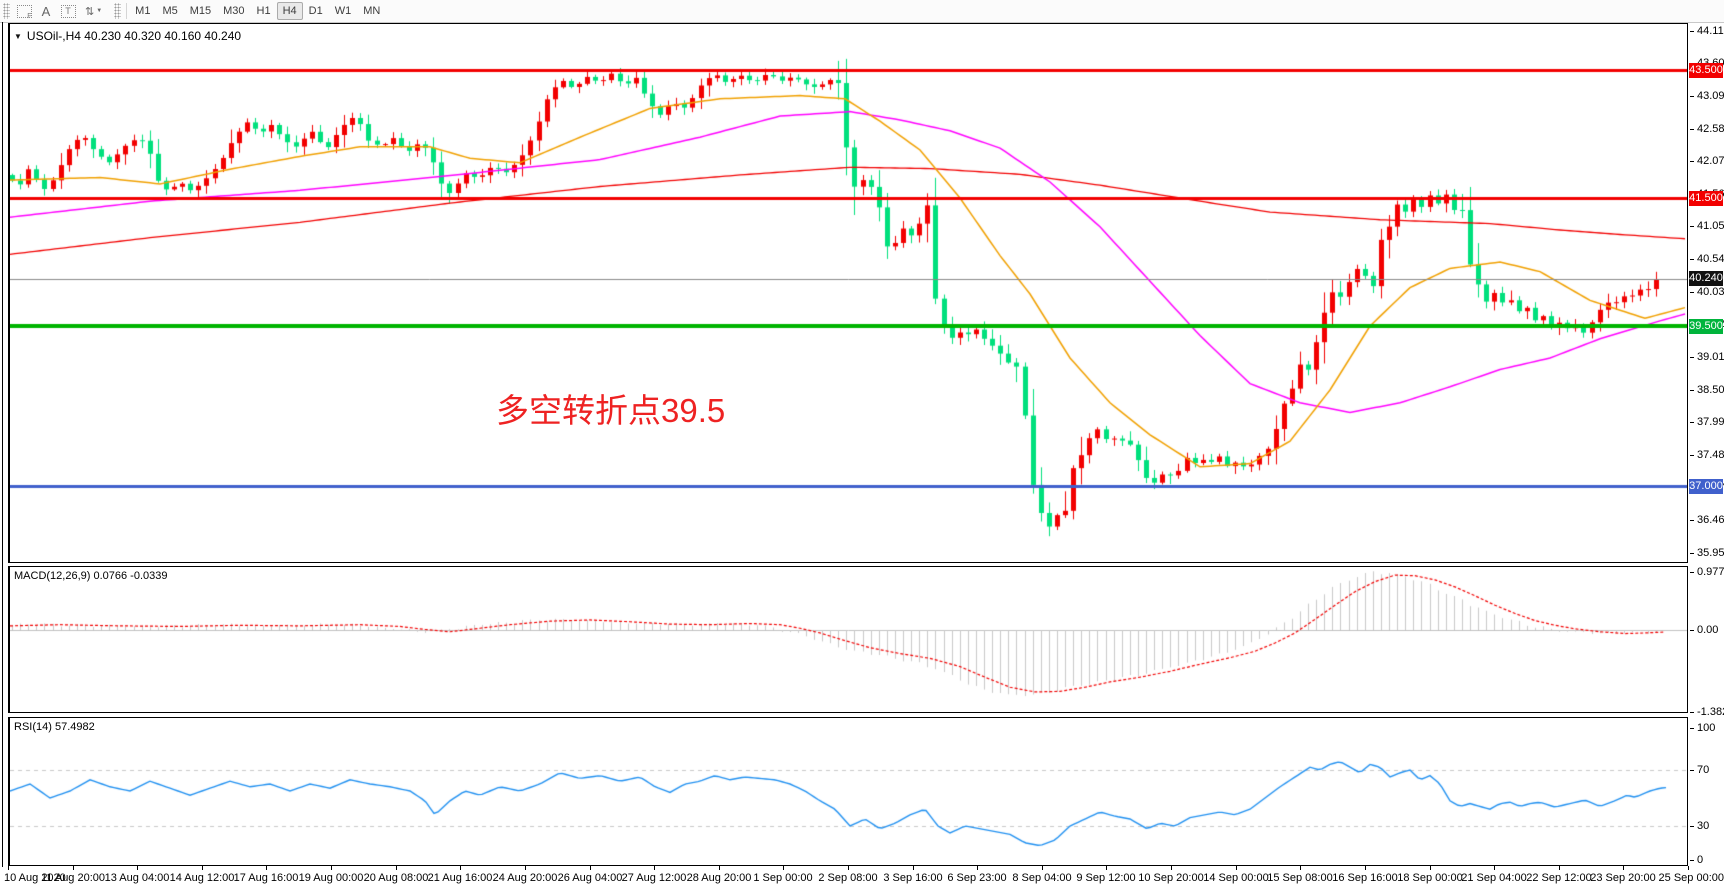 This screenshot has height=890, width=1724. What do you see at coordinates (343, 11) in the screenshot?
I see `timeframe-button-W1: W1` at bounding box center [343, 11].